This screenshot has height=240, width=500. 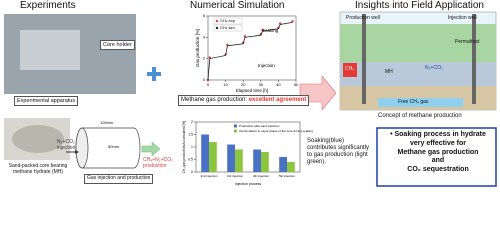 I want to click on text: Methane gas production, so click(x=438, y=152).